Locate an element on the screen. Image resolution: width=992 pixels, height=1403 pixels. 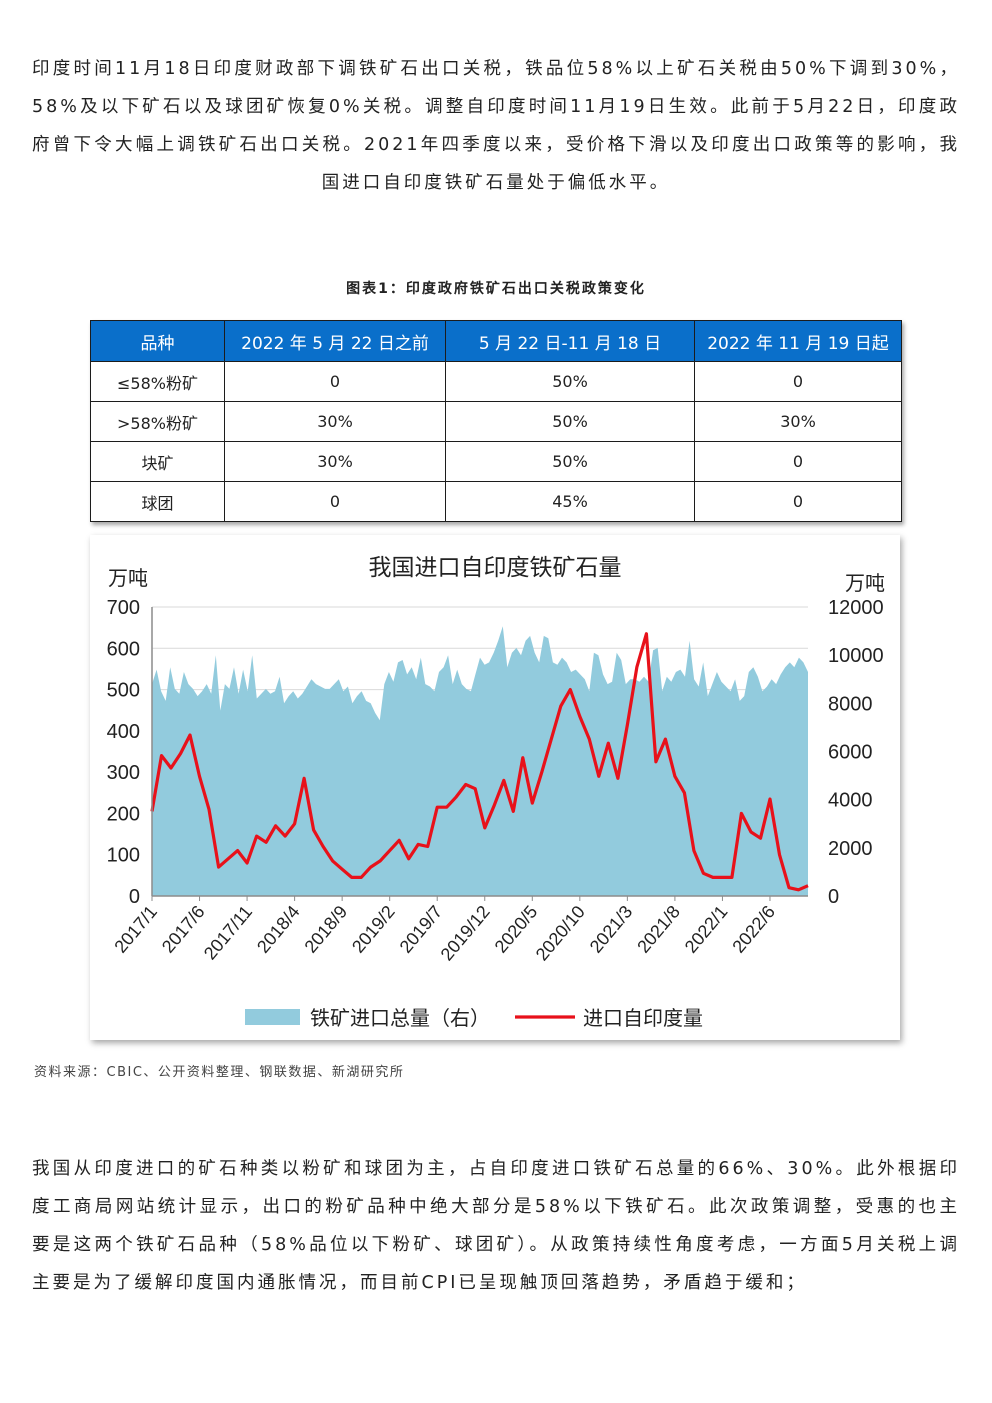
header-from-nov19: 2022 年 11 月 19 日起 is located at coordinates (798, 341).